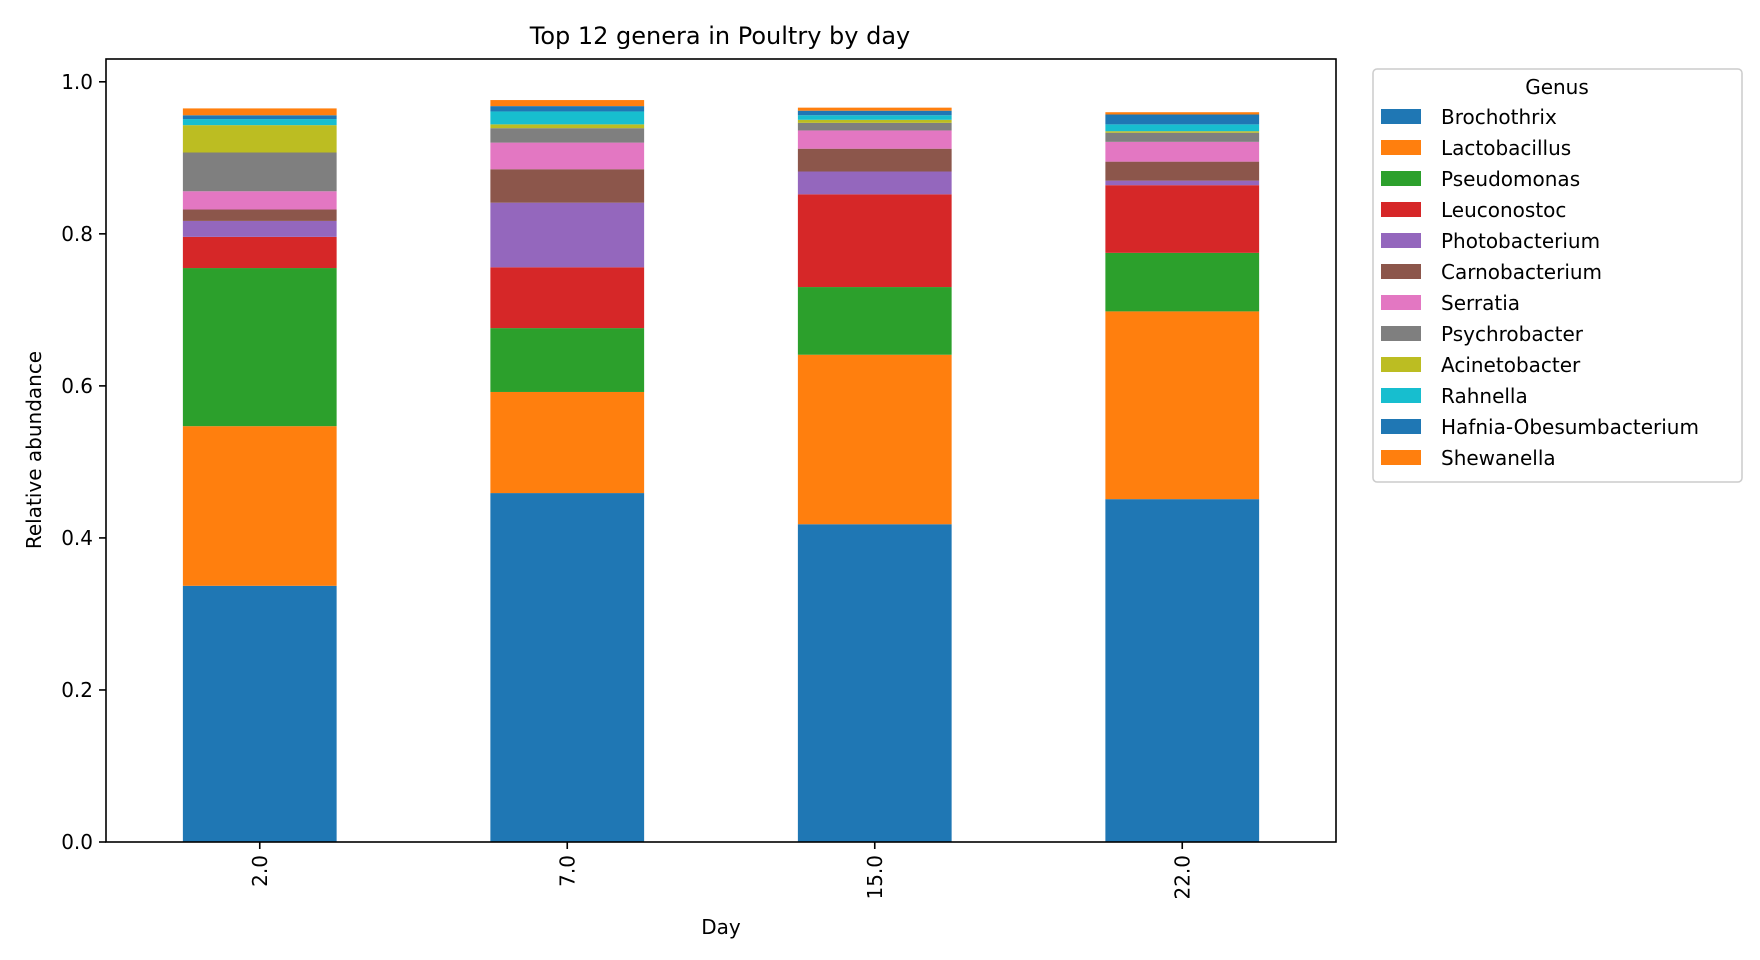 The height and width of the screenshot is (960, 1760). Describe the element at coordinates (874, 241) in the screenshot. I see `bar-segment-leuconostoc-day-15.0` at that location.